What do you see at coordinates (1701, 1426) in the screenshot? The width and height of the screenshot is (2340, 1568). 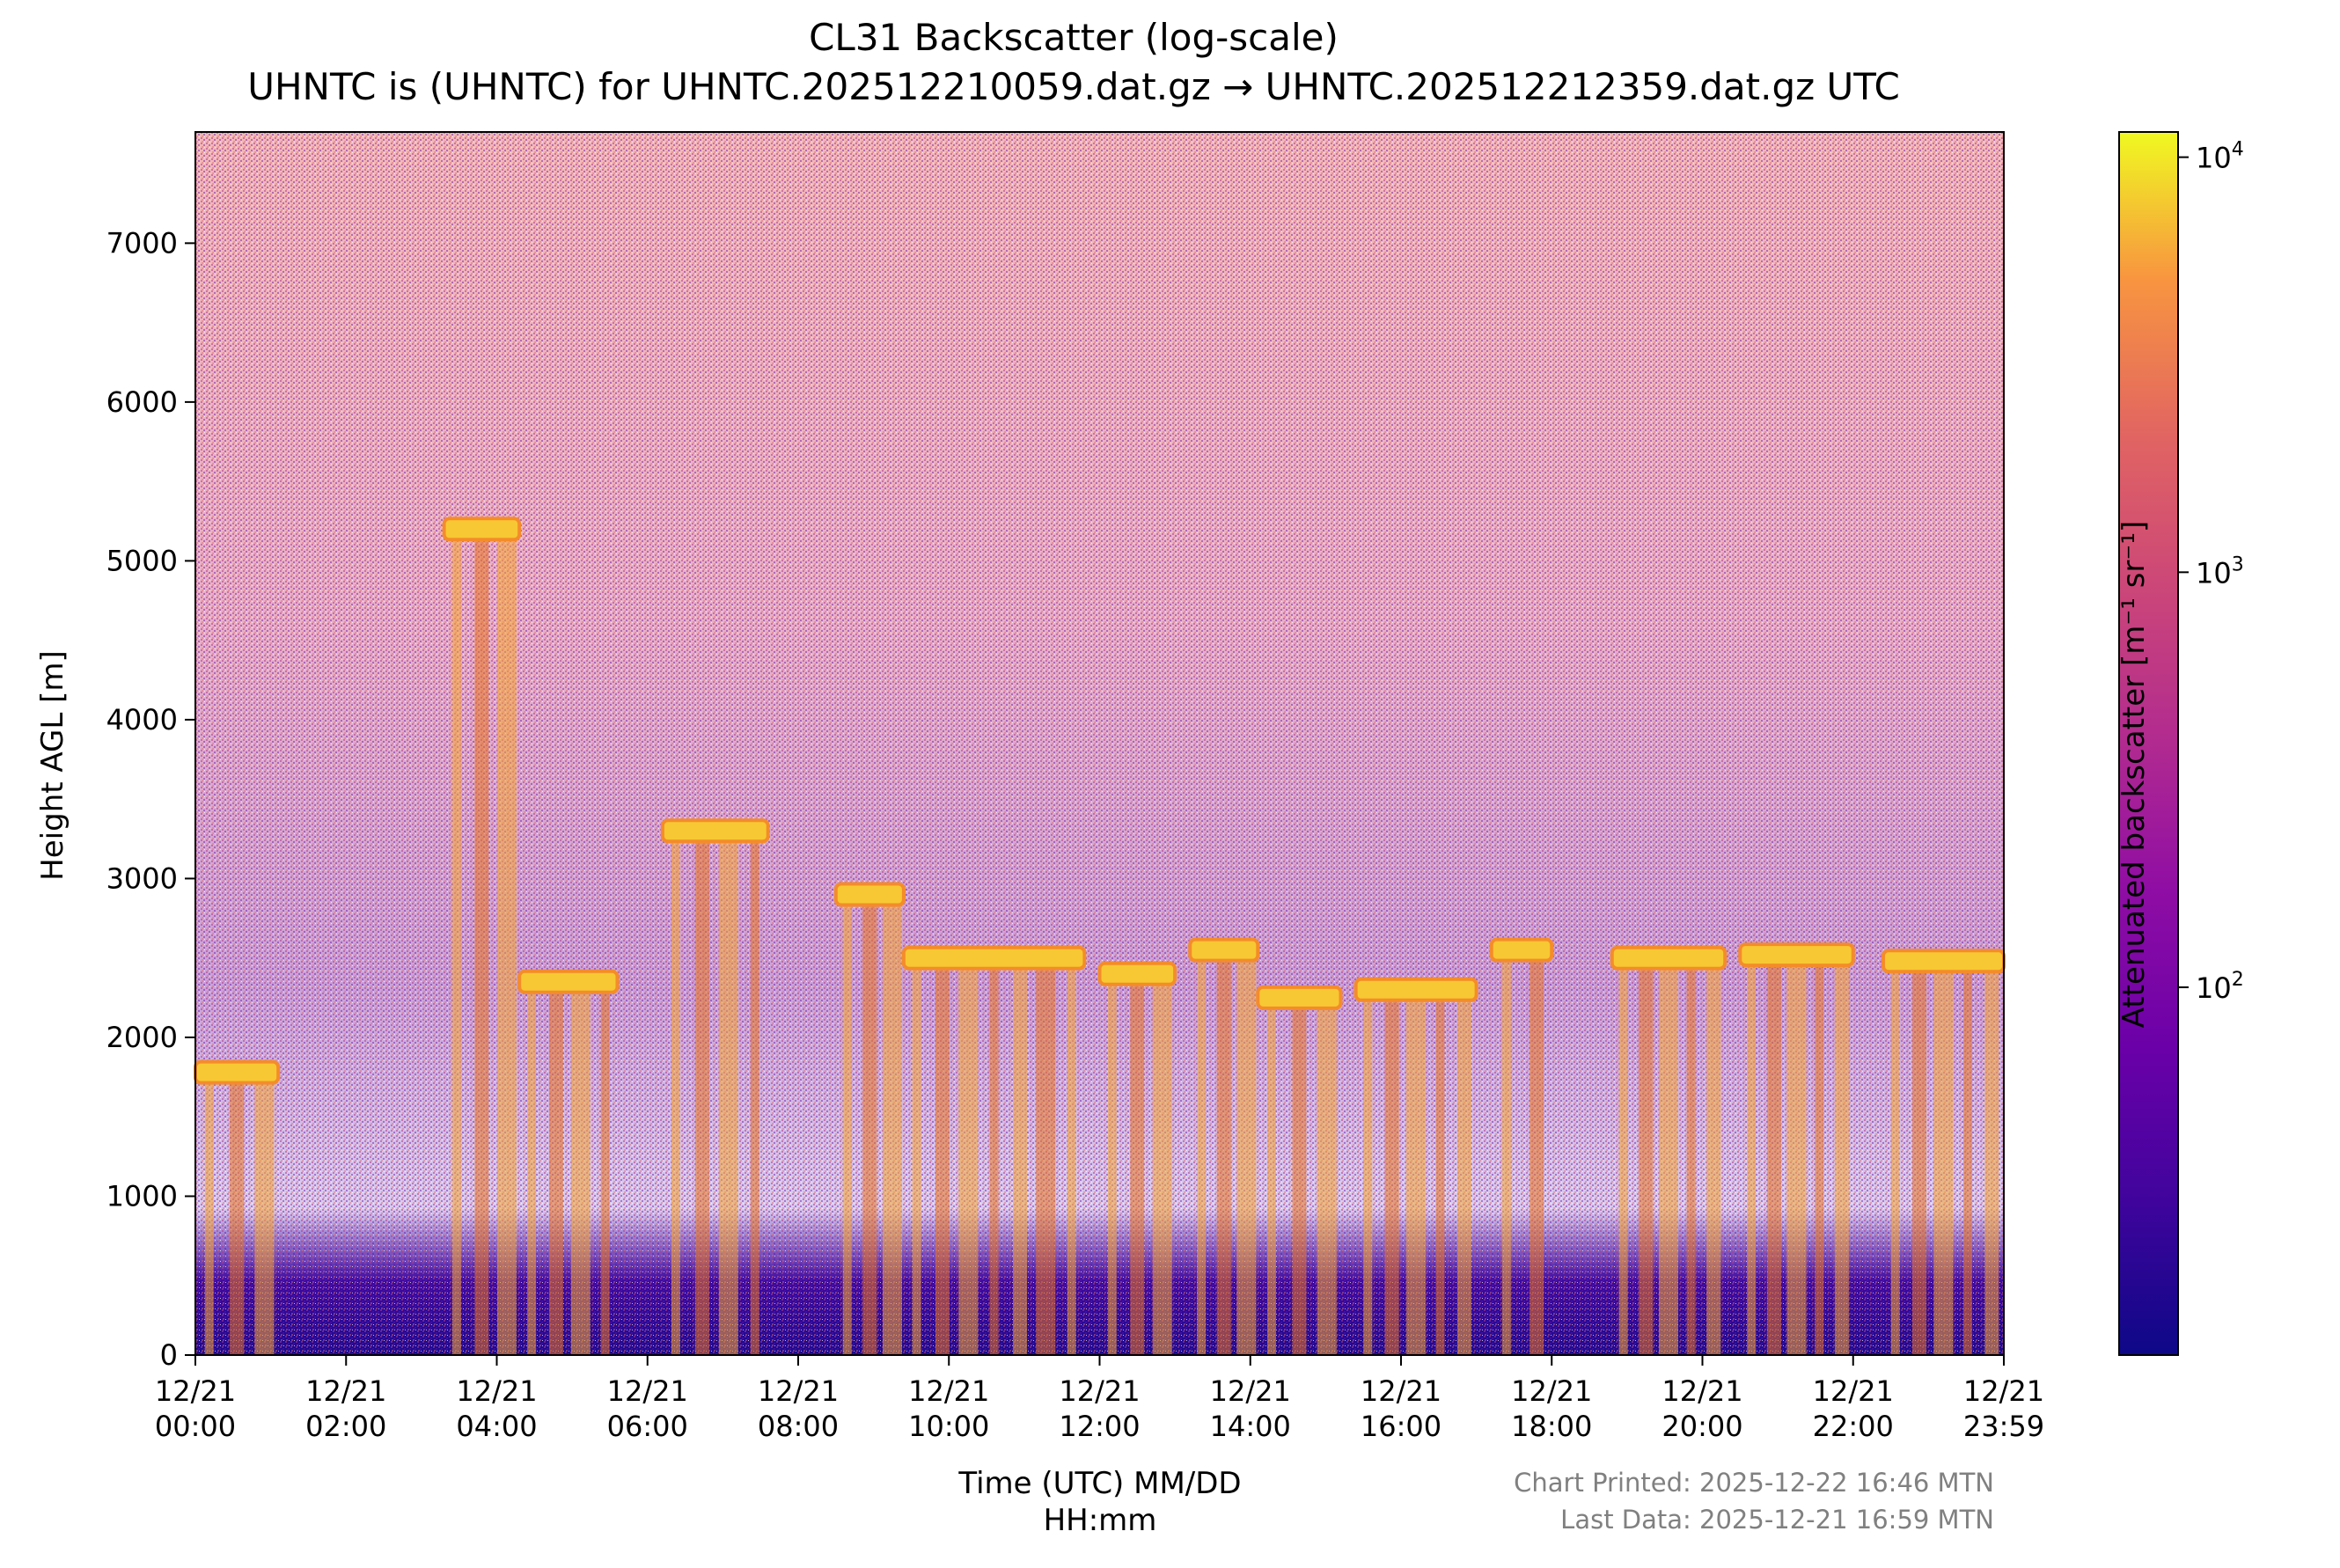 I see `x-tick-time: 20:00` at bounding box center [1701, 1426].